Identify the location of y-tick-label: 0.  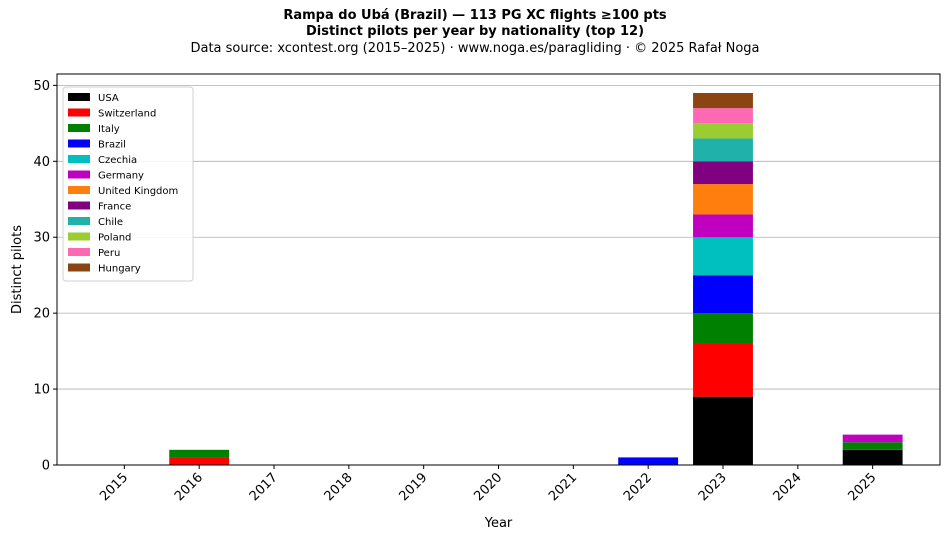
(46, 466).